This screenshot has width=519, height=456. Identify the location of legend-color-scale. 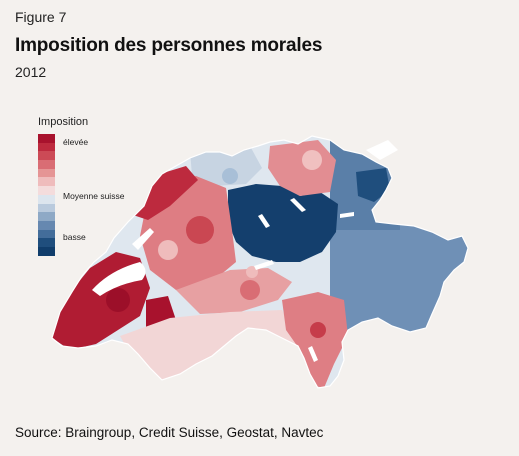
(46, 195).